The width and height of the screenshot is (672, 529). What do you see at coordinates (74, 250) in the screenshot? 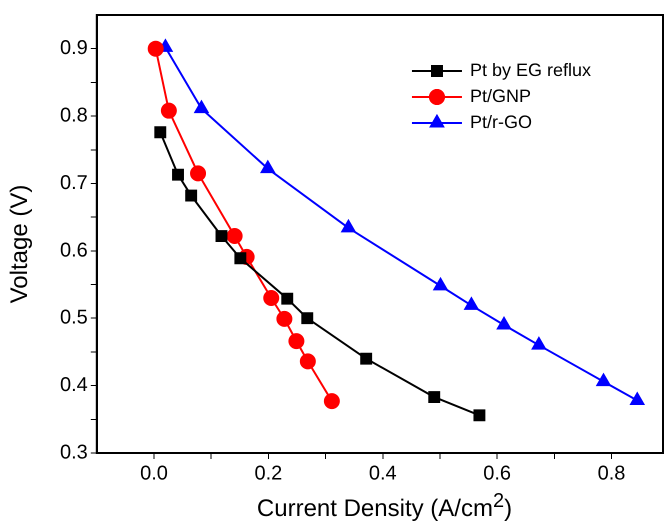
I see `y-tick-label: 0.6` at bounding box center [74, 250].